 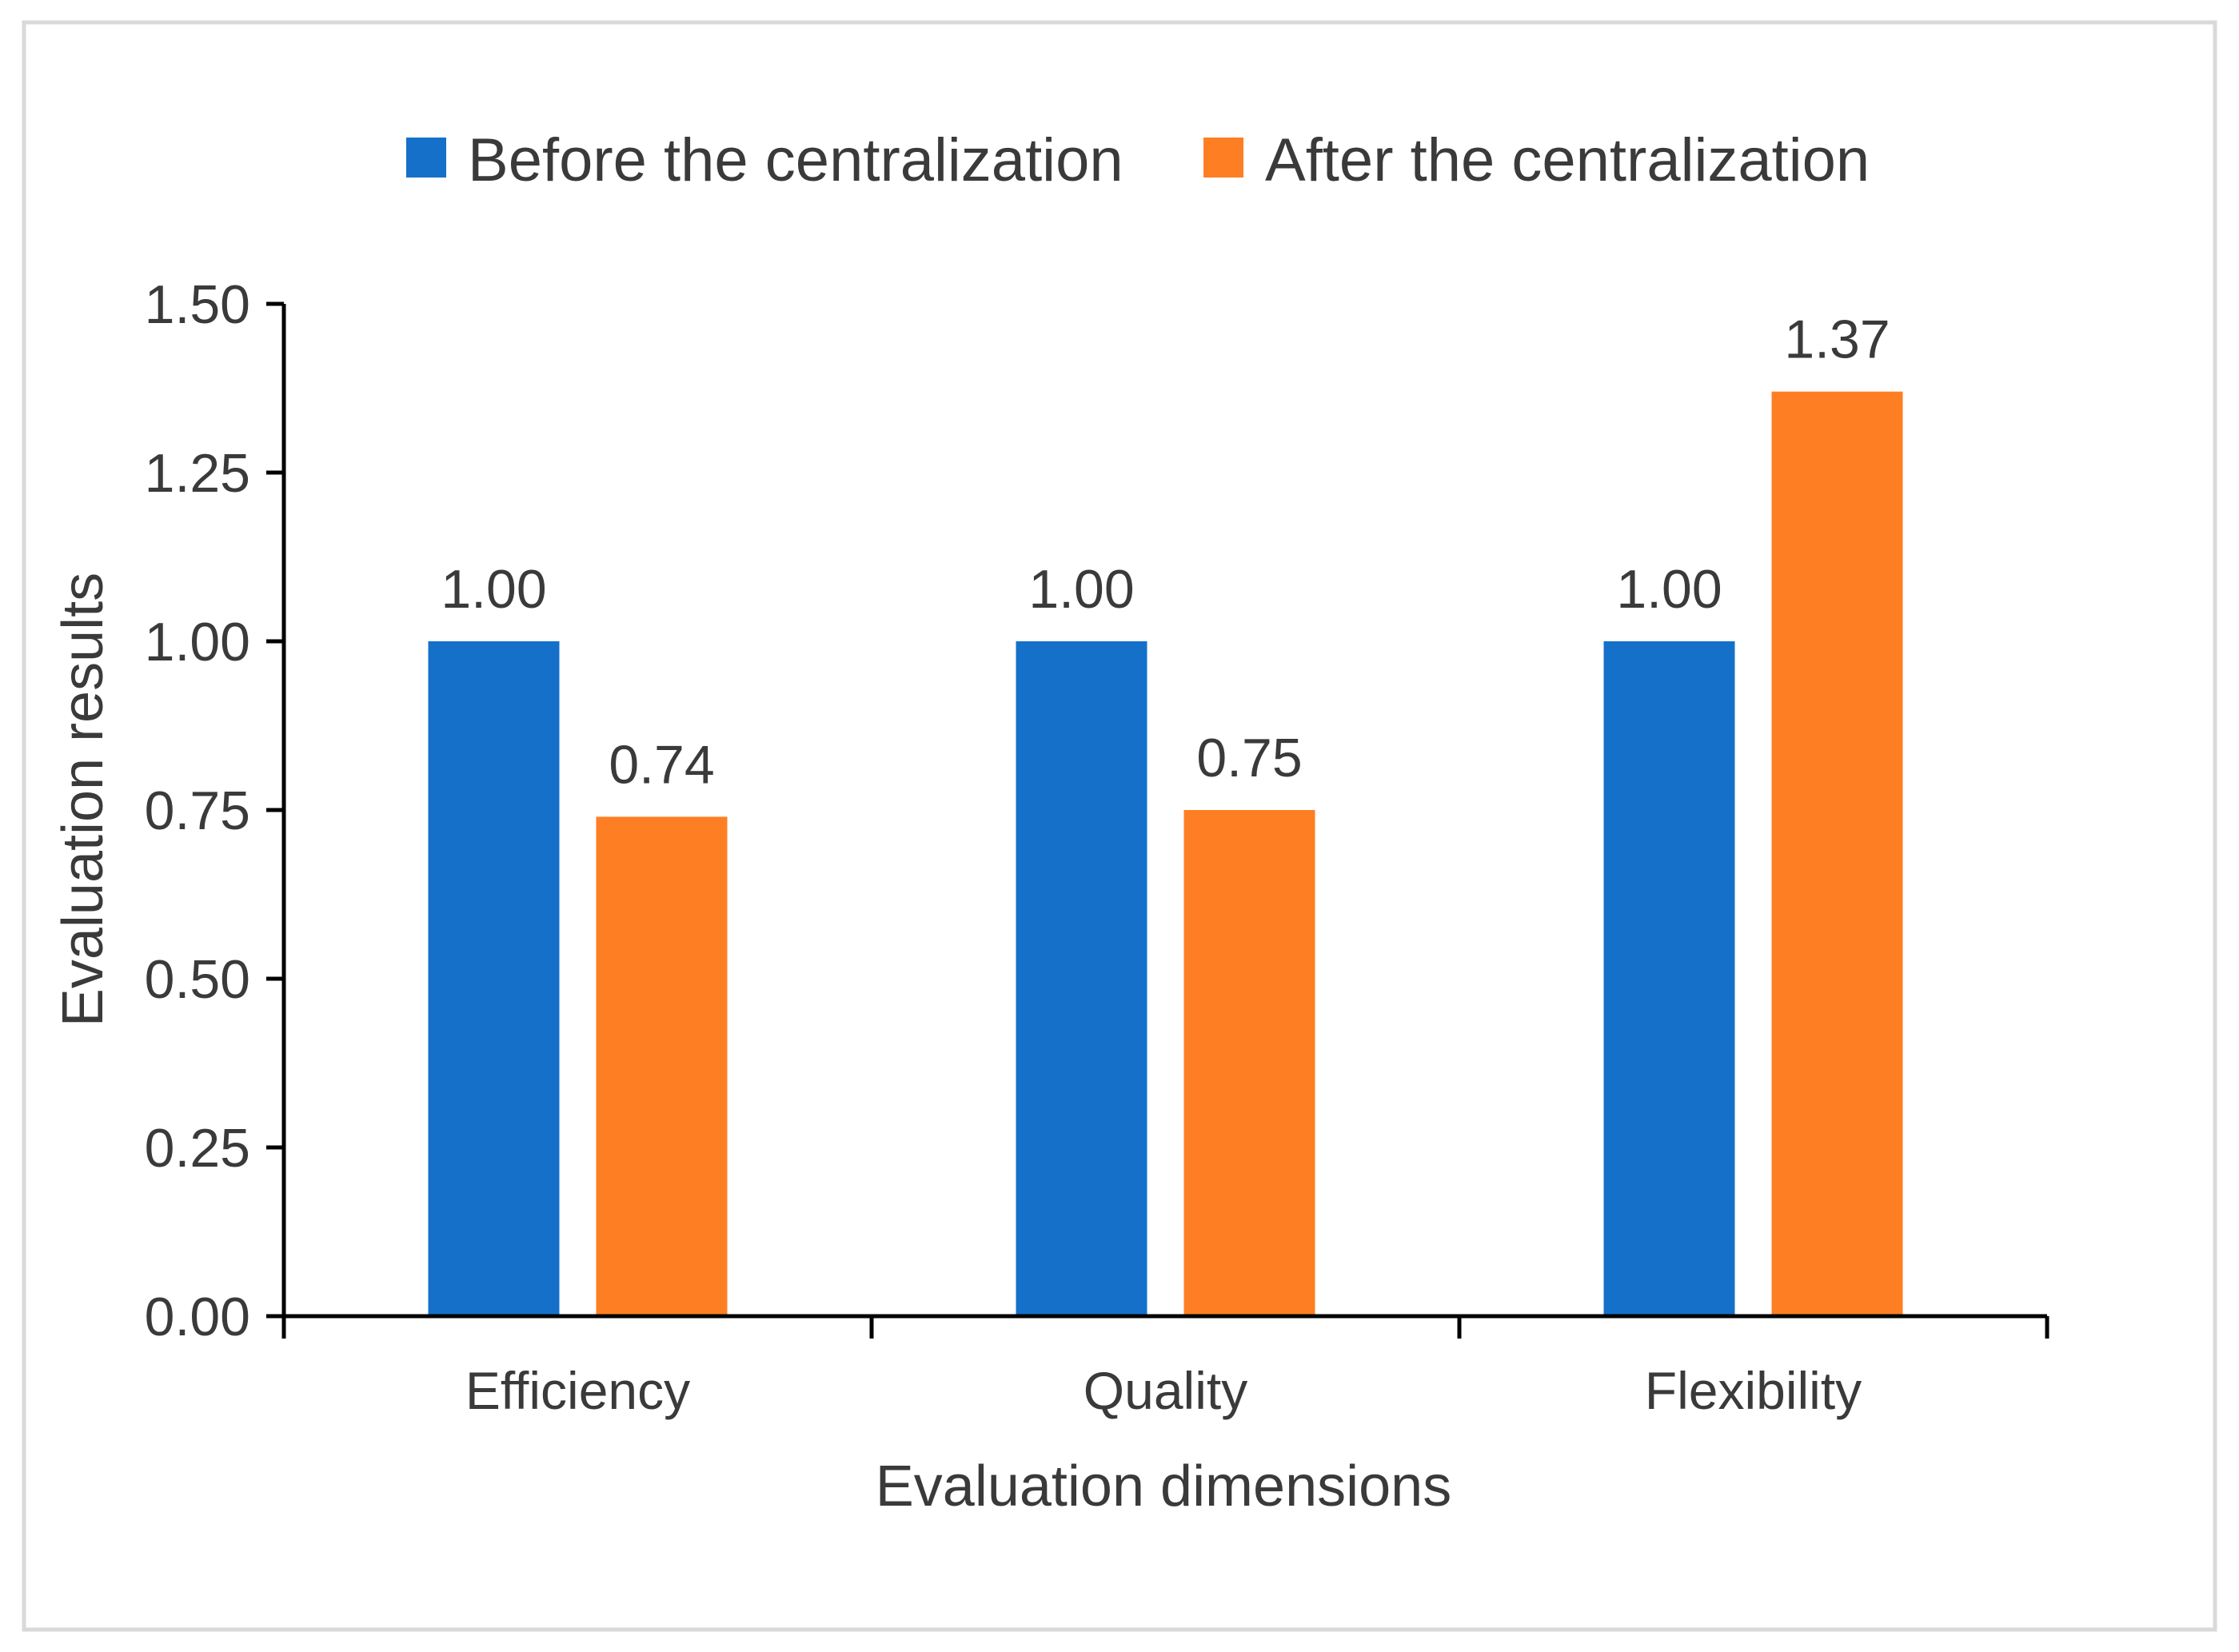 I want to click on bar-quality-before, so click(x=1081, y=979).